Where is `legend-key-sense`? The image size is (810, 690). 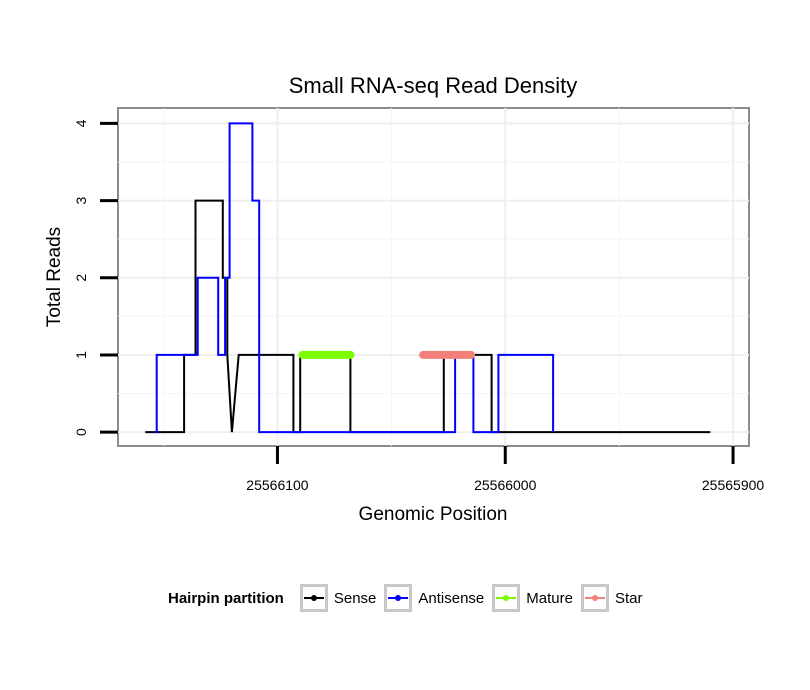 legend-key-sense is located at coordinates (313, 598).